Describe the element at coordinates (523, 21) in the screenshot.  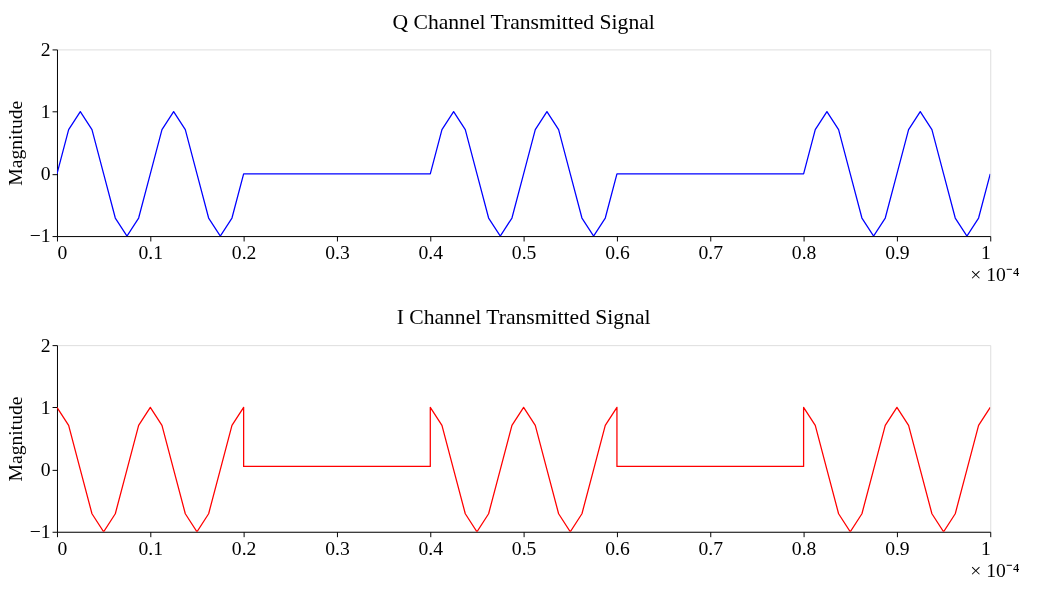
I see `chart-title: Q Channel Transmitted Signal` at that location.